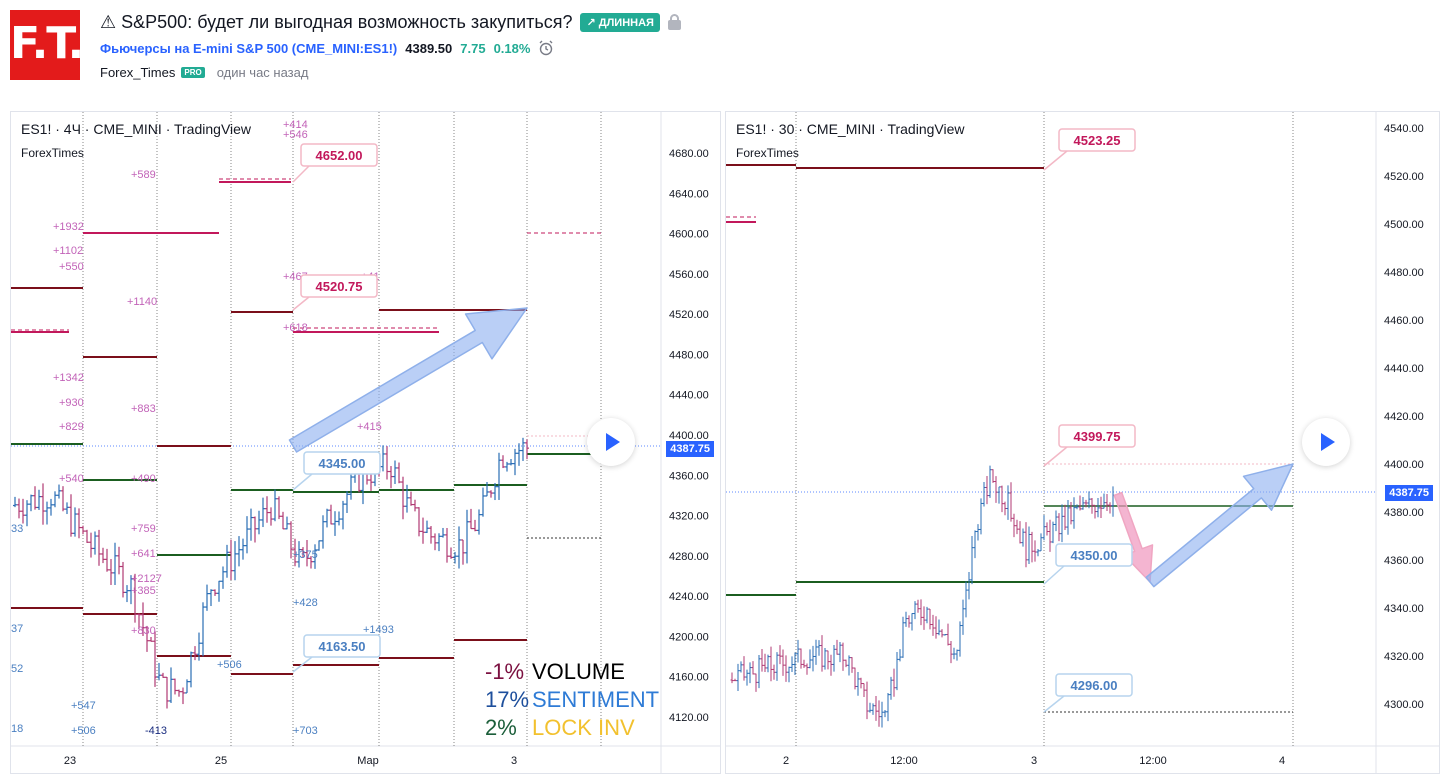  I want to click on time-tick-label: 23, so click(70, 761).